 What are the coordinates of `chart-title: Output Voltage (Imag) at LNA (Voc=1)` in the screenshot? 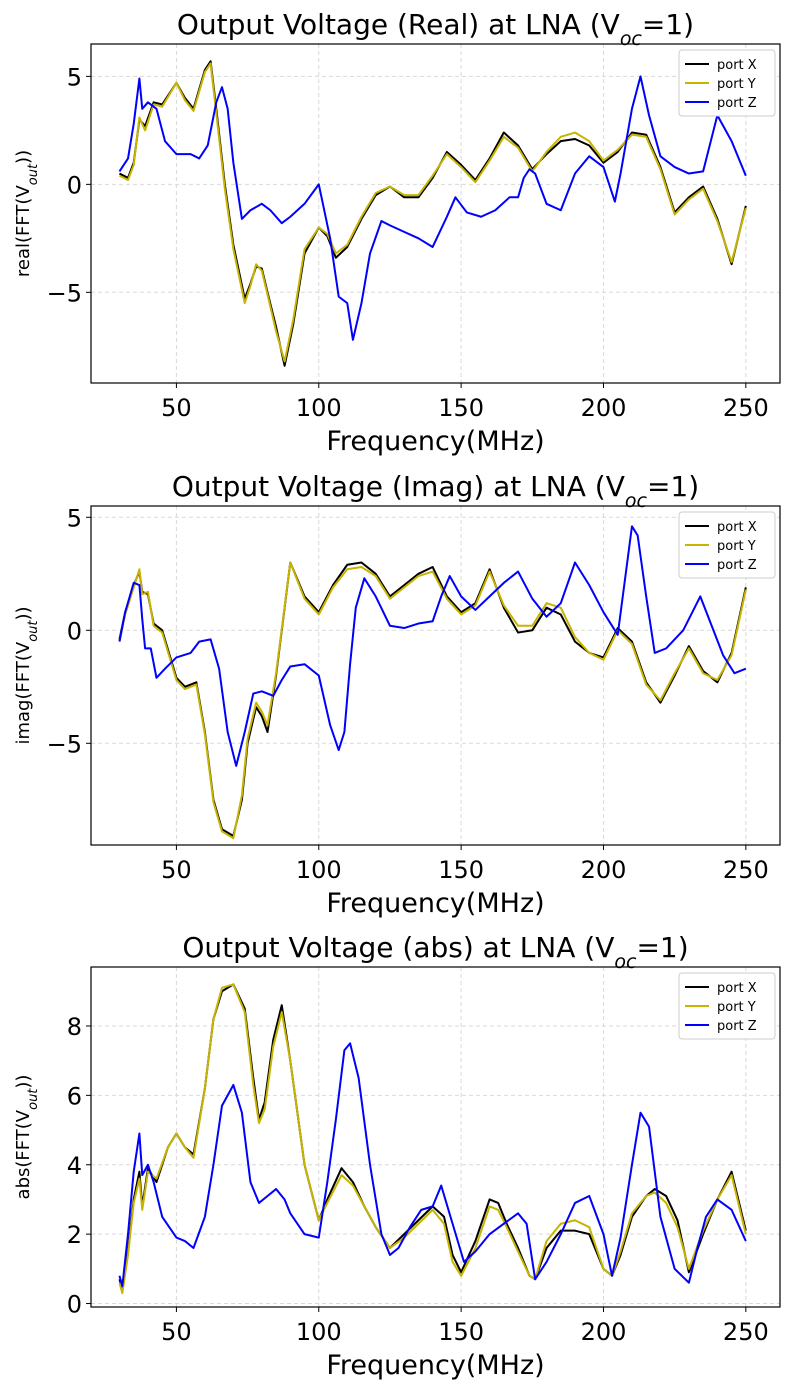 It's located at (435, 491).